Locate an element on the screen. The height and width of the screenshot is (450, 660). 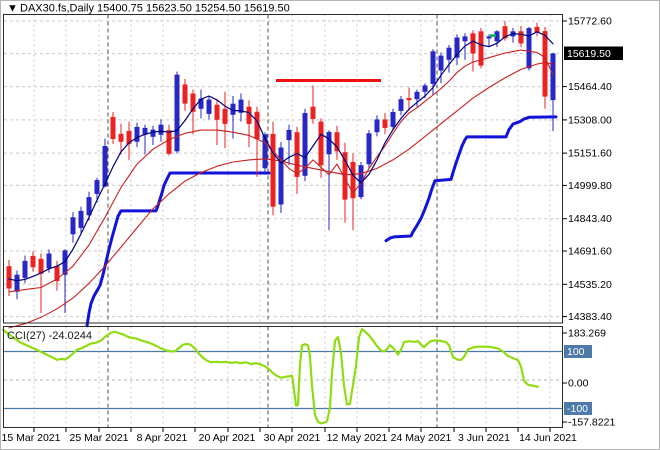
current-price-badge is located at coordinates (593, 53).